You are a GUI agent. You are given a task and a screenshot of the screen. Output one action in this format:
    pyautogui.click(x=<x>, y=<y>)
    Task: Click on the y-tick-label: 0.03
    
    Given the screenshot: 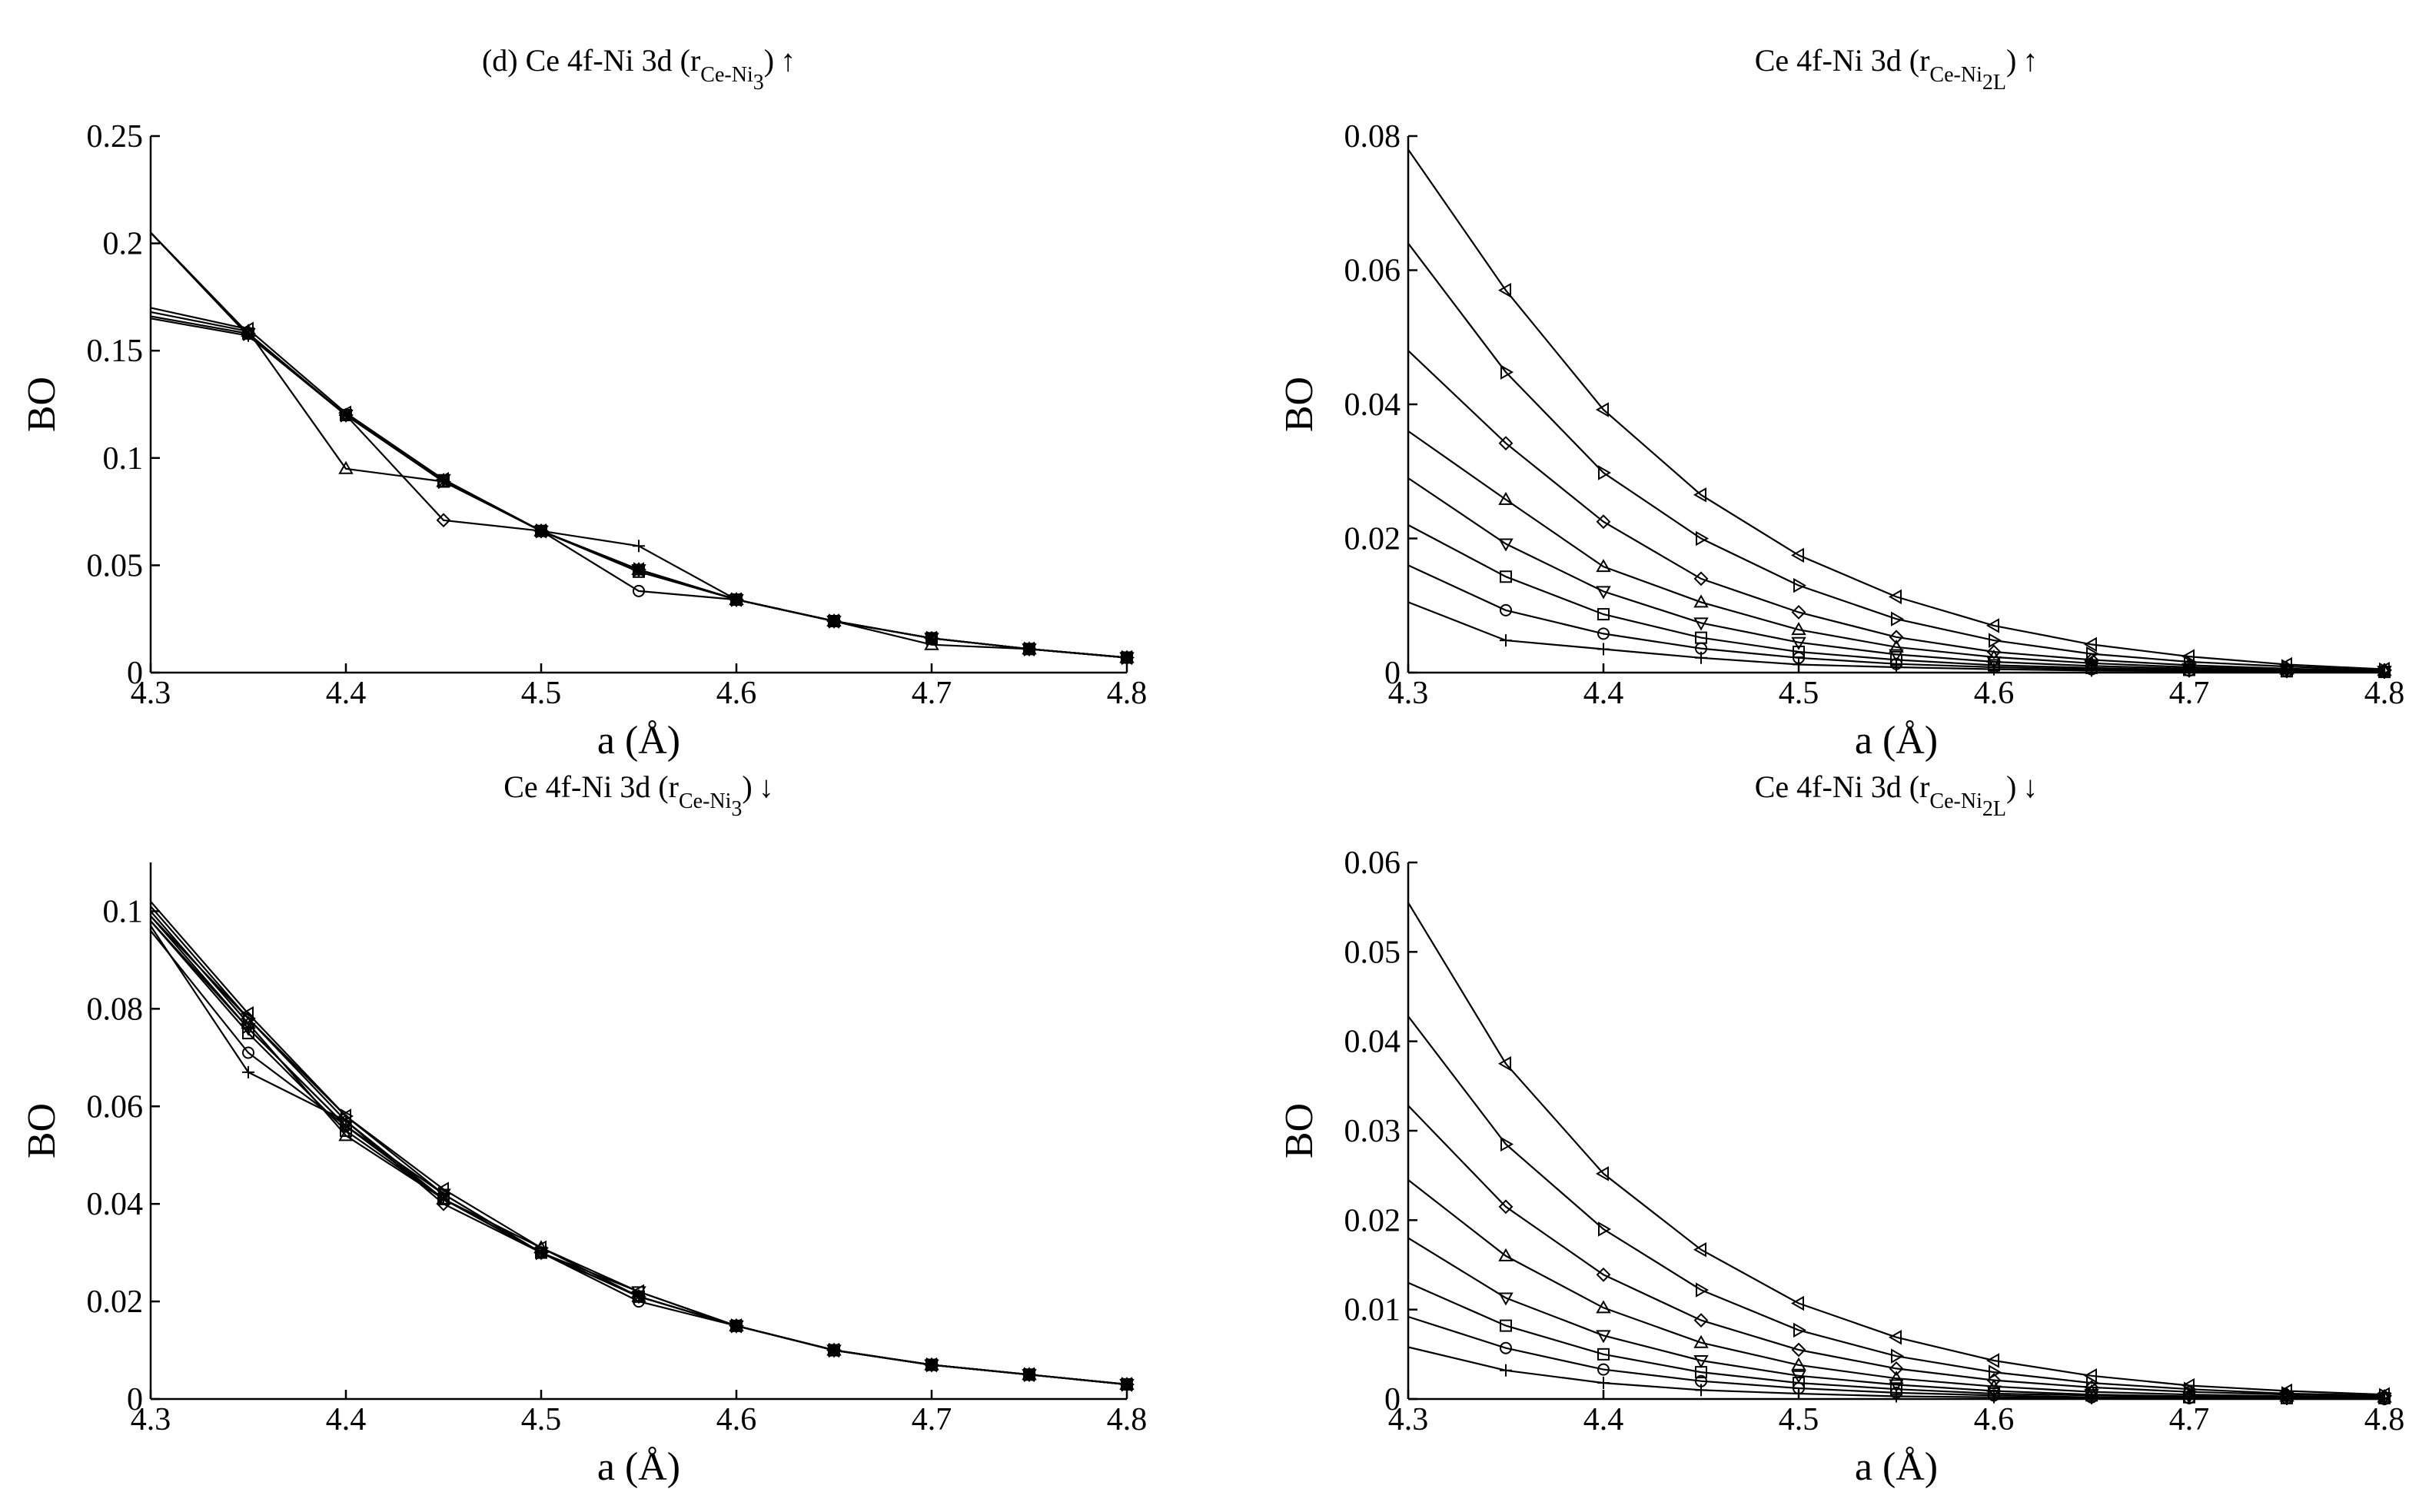 What is the action you would take?
    pyautogui.click(x=1373, y=1131)
    